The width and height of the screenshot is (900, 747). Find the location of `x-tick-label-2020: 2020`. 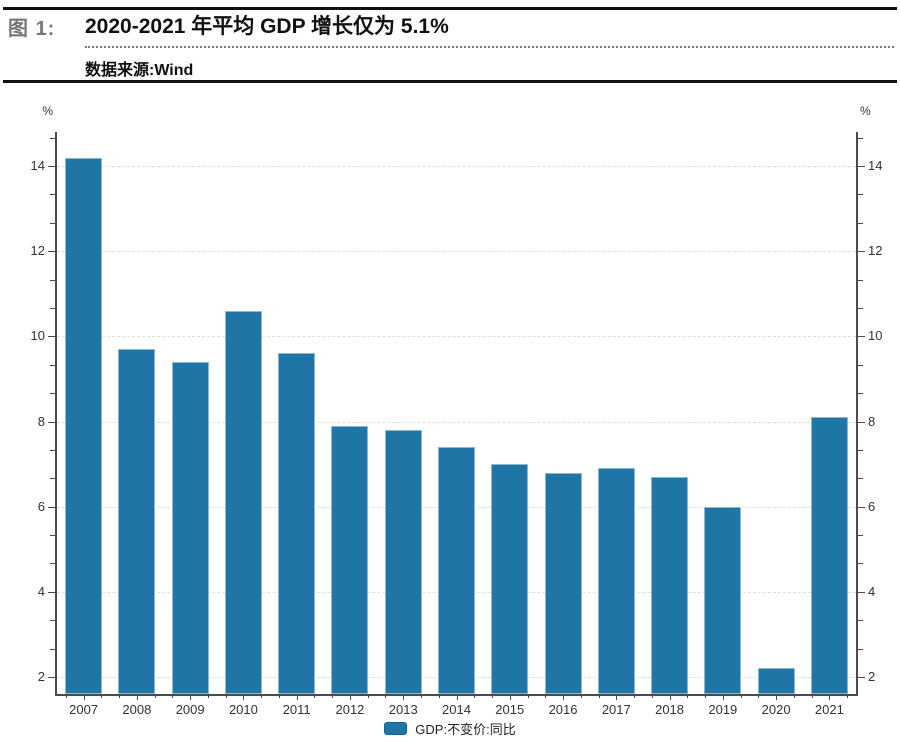

x-tick-label-2020: 2020 is located at coordinates (776, 709).